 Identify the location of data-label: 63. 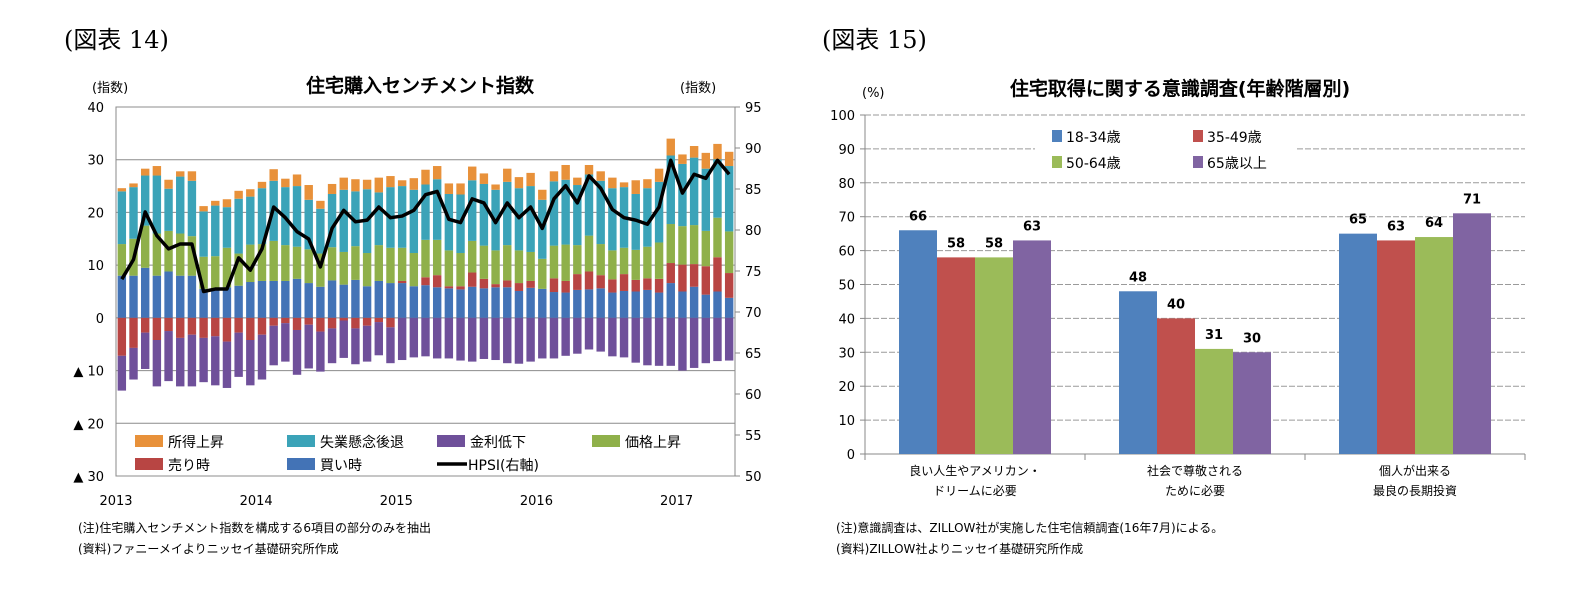
(1396, 226).